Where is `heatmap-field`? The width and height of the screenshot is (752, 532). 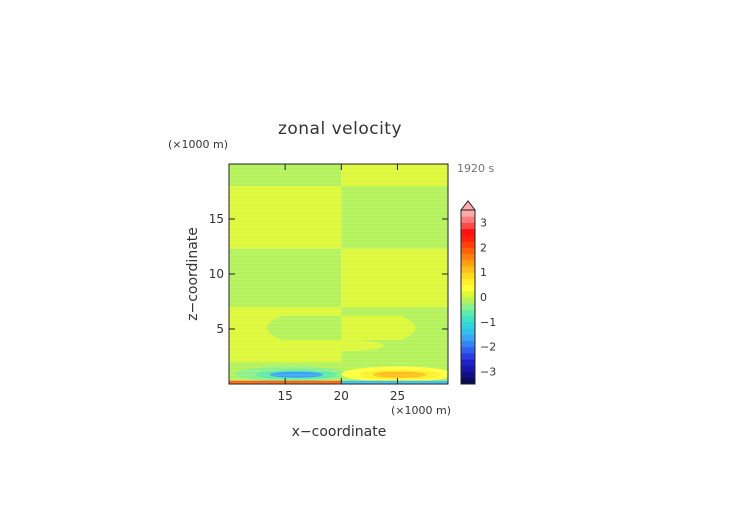 heatmap-field is located at coordinates (338, 274).